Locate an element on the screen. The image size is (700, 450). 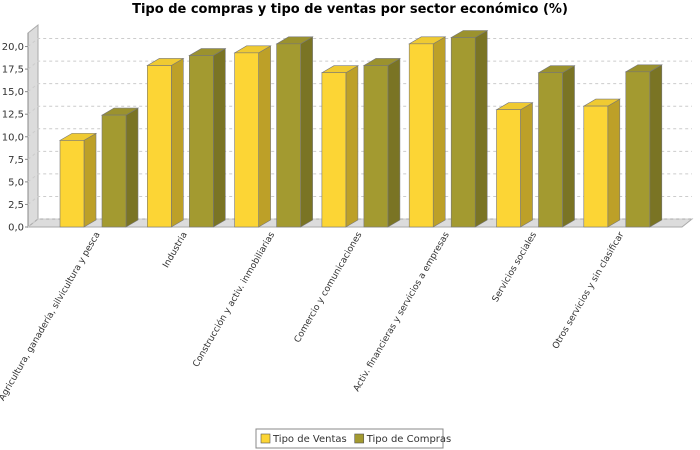
legend-label: Tipo de Compras is located at coordinates (409, 439).